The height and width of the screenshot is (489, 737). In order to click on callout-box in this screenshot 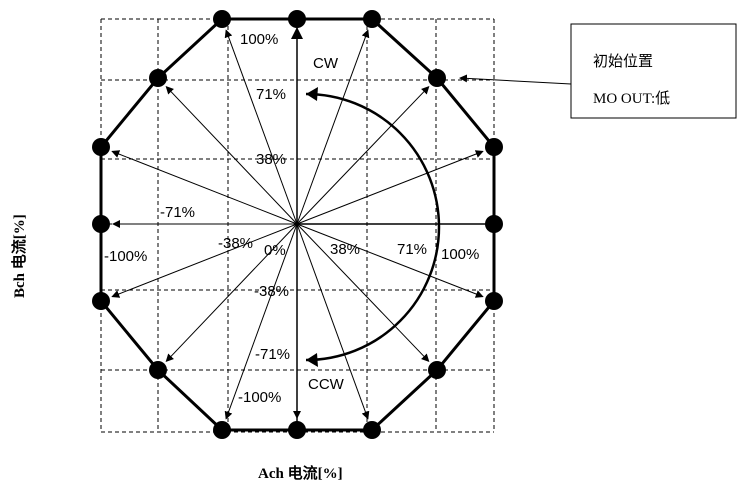, I will do `click(653, 71)`.